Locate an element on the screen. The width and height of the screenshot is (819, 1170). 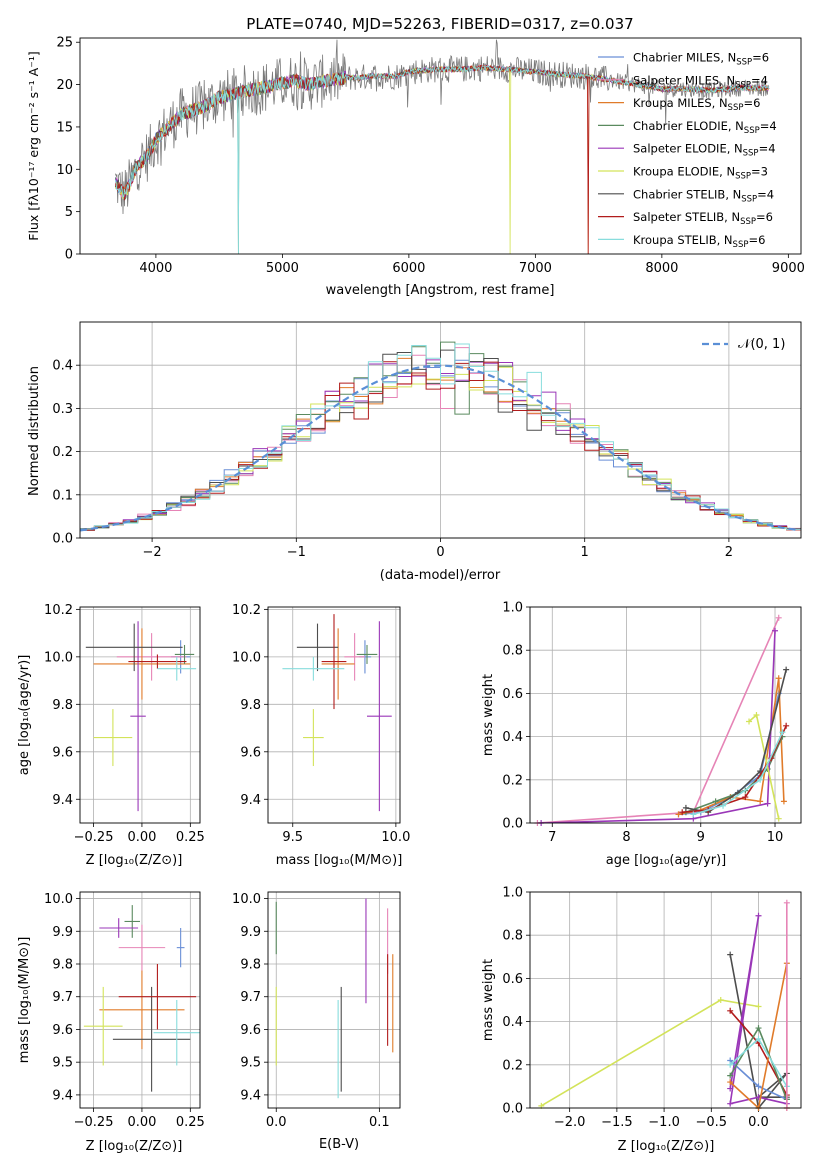
x-tick-label: 6000 is located at coordinates (408, 268).